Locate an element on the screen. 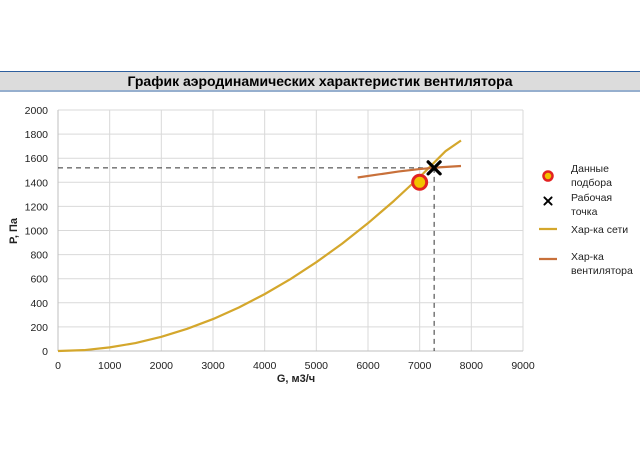  y-tick-label: 2000 is located at coordinates (37, 111).